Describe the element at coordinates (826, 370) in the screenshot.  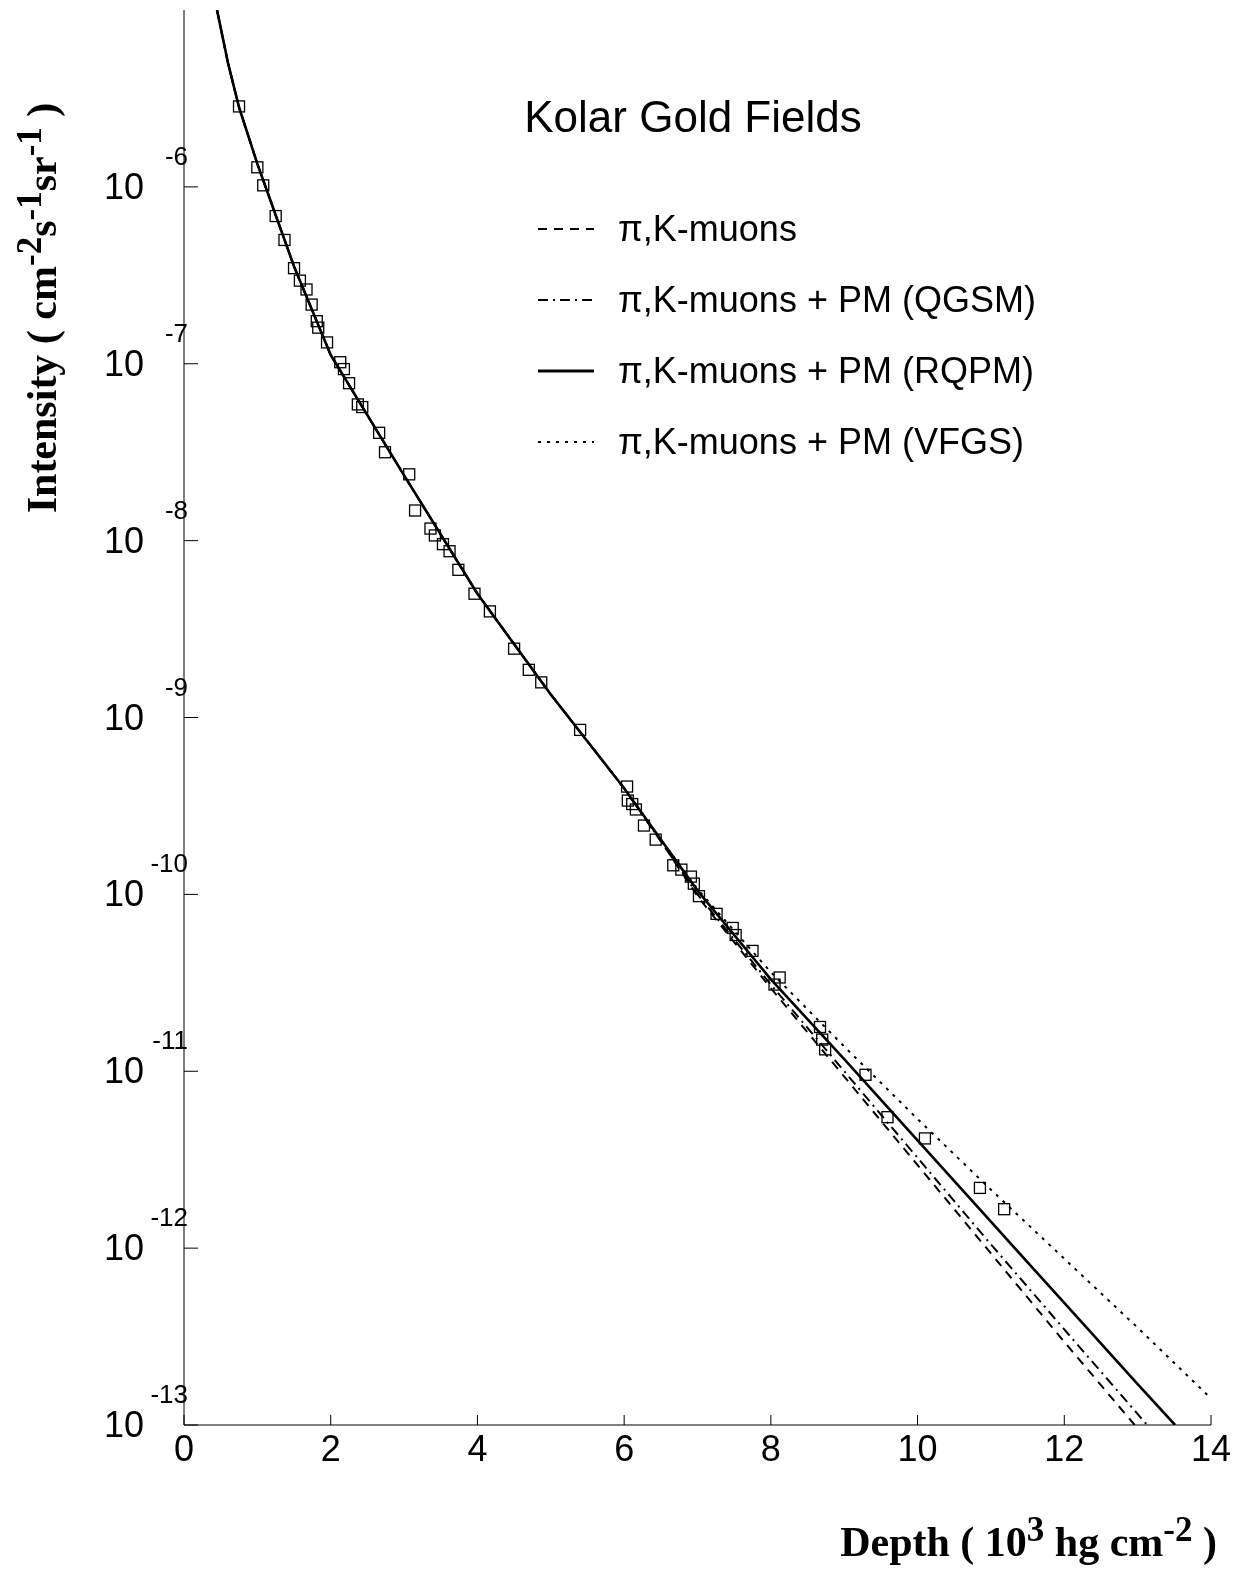
I see `legend-label: π,K-muons + PM (RQPM)` at that location.